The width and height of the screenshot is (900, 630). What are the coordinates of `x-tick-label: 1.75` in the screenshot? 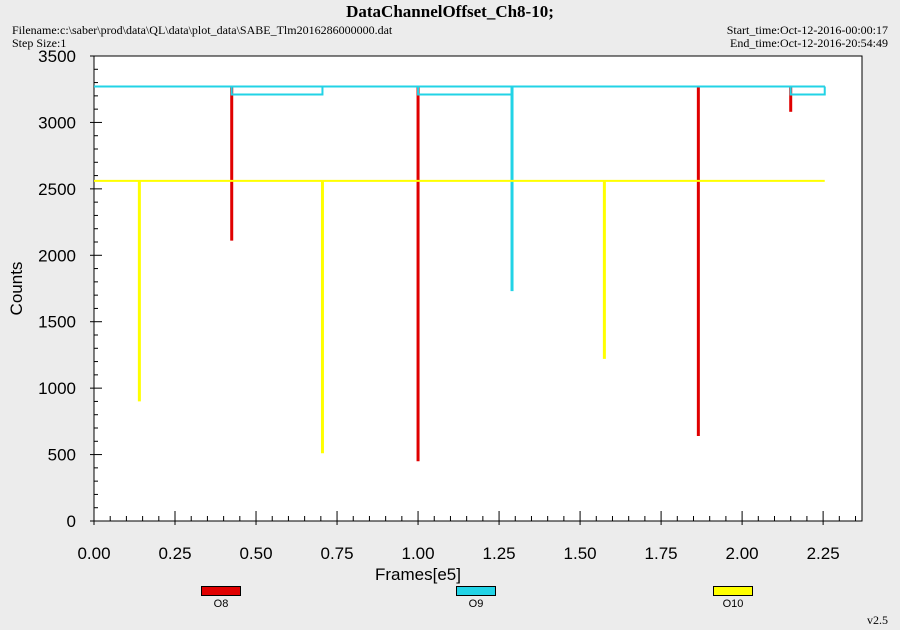 It's located at (661, 553).